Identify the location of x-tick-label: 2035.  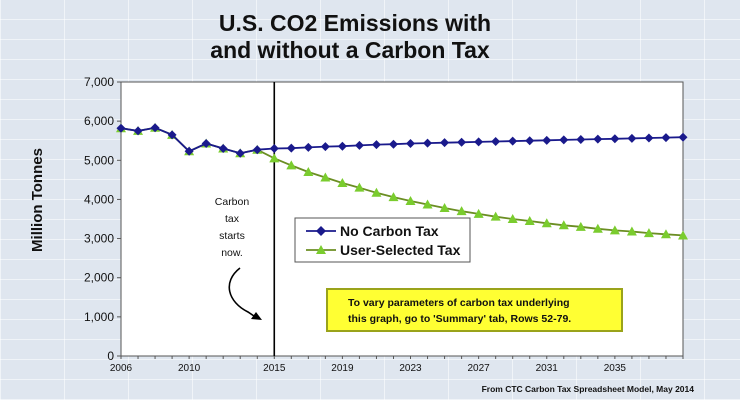
(615, 368).